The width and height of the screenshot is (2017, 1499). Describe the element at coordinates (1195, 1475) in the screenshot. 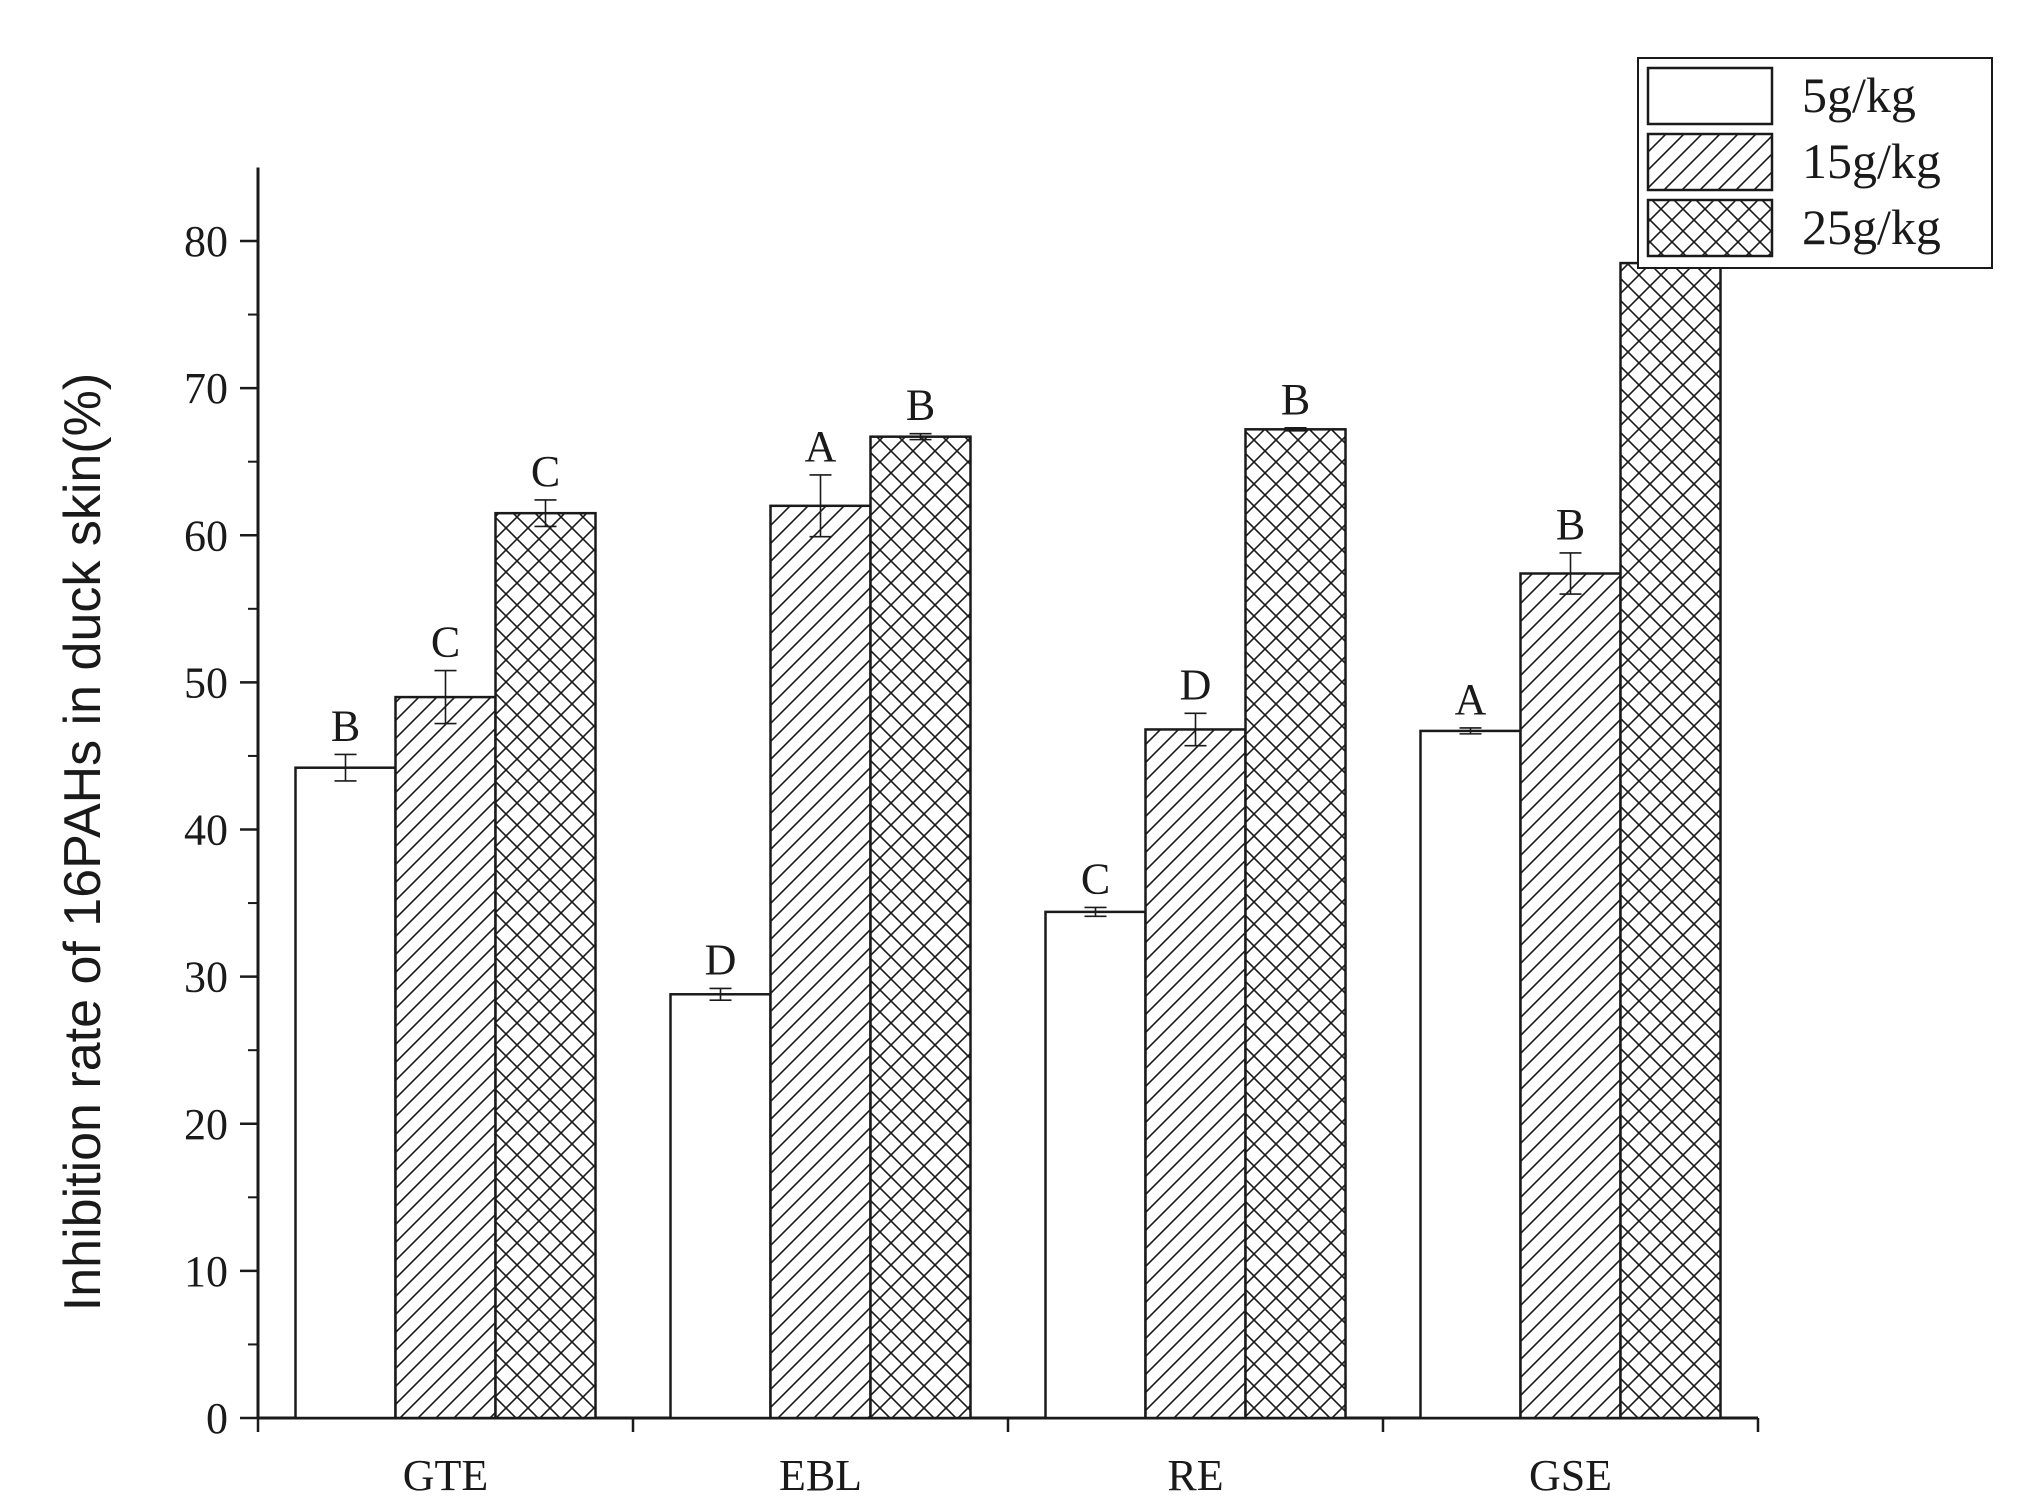

I see `x-tick-label: RE` at that location.